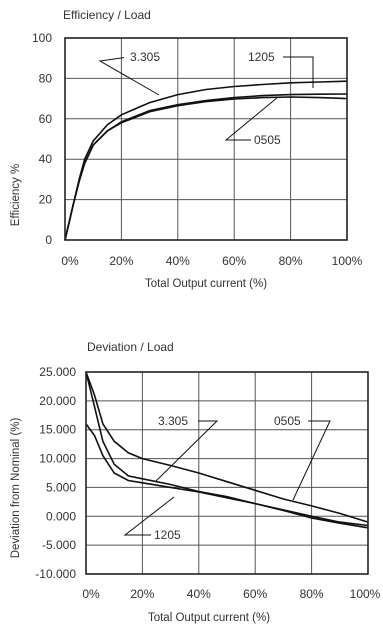 The width and height of the screenshot is (383, 629). I want to click on annotation-bg-0505-top, so click(270, 139).